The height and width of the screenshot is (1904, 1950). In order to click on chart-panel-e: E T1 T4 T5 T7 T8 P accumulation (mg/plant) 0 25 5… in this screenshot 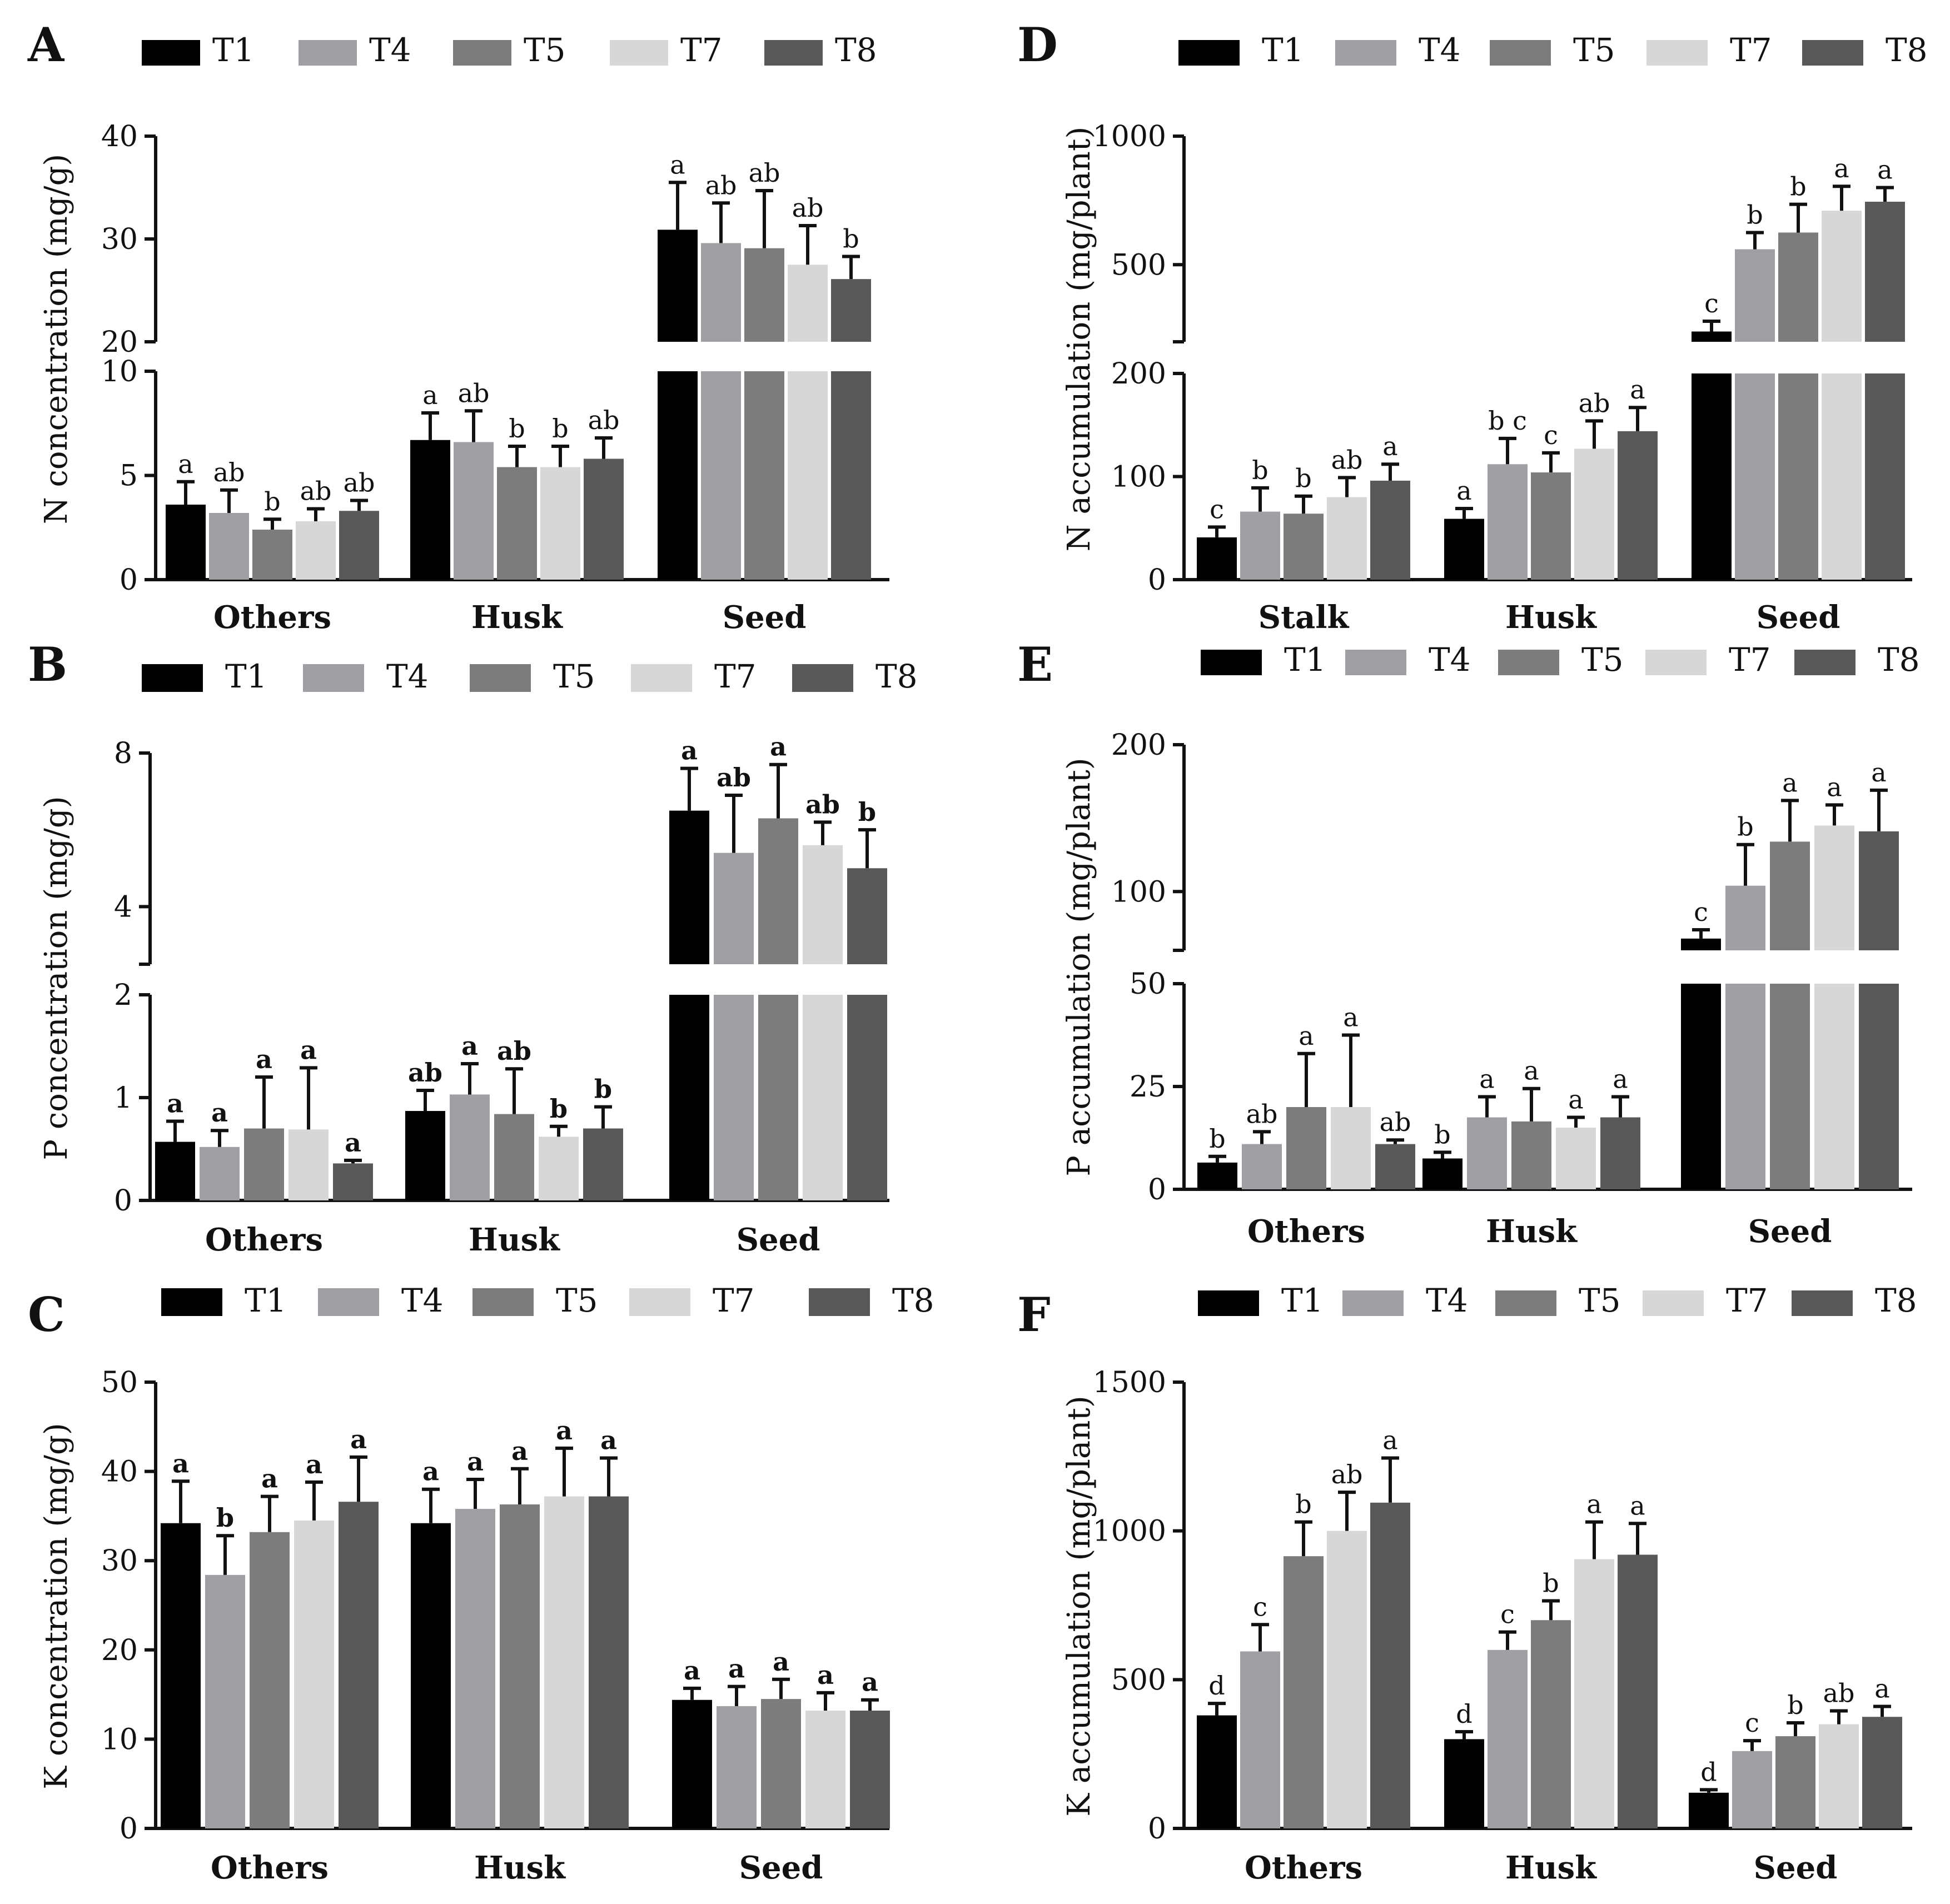, I will do `click(1468, 943)`.